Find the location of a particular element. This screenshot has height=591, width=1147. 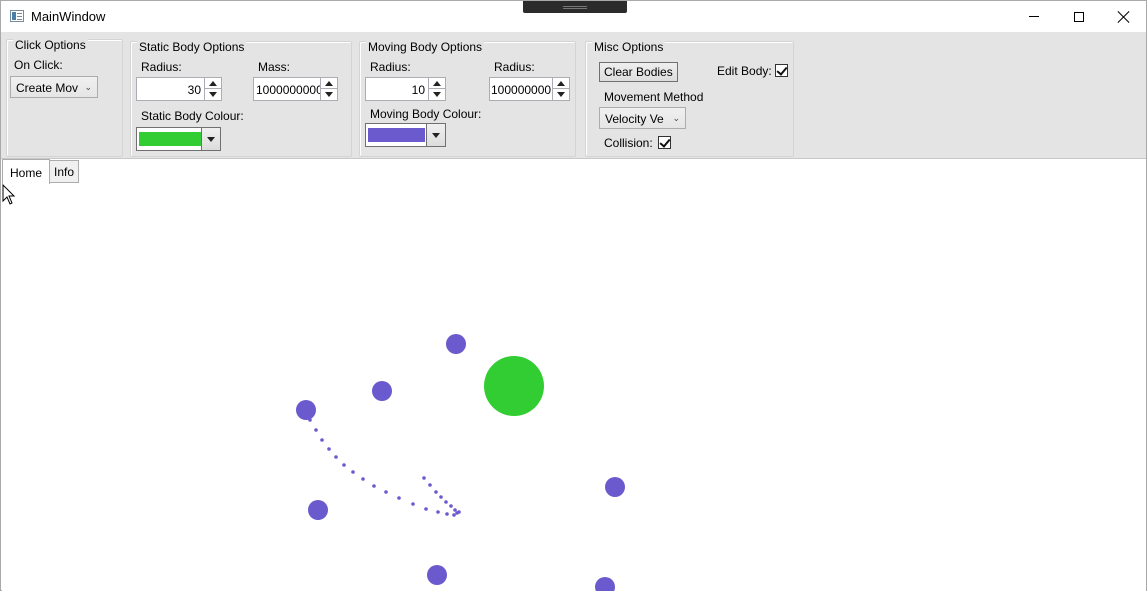

moving-radius-spinner is located at coordinates (436, 89).